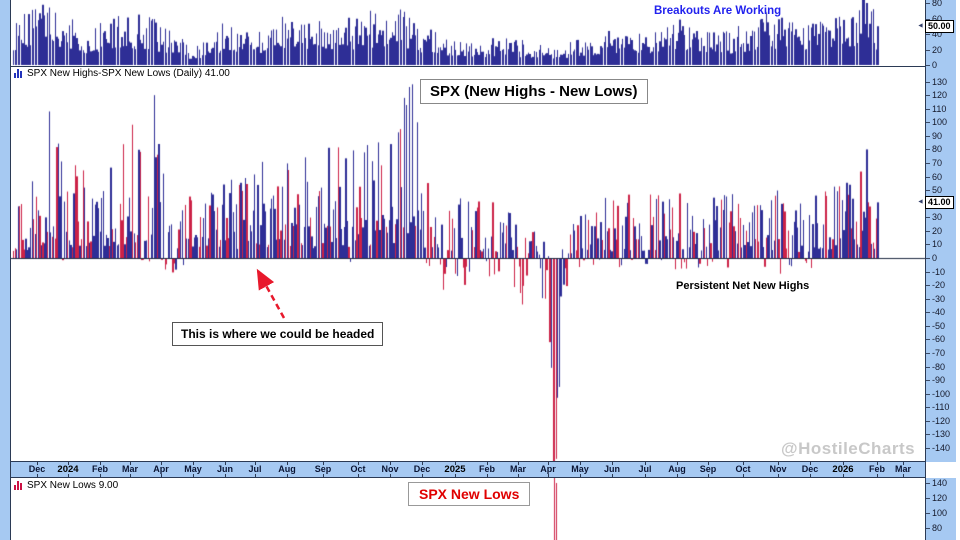 This screenshot has width=960, height=540. I want to click on top-panel-baseline, so click(468, 66).